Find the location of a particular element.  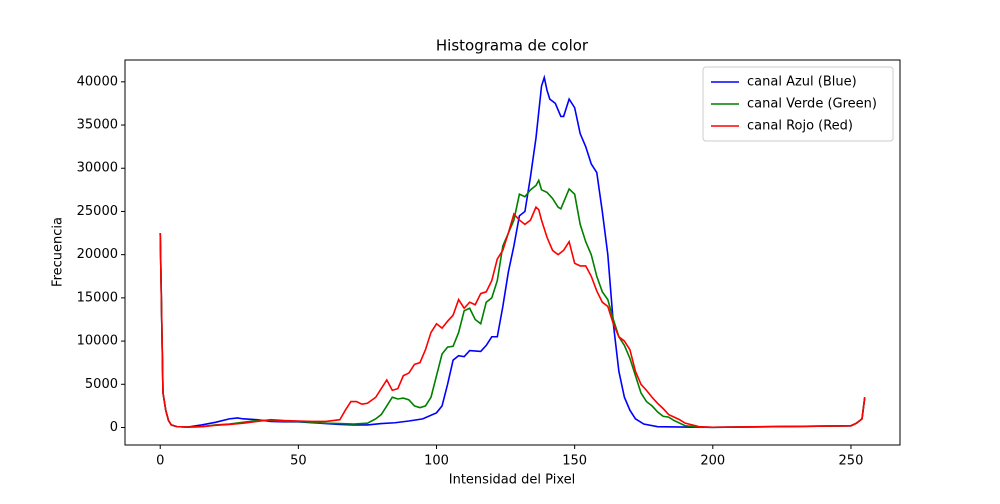

x-tick-label: 200 is located at coordinates (712, 461).